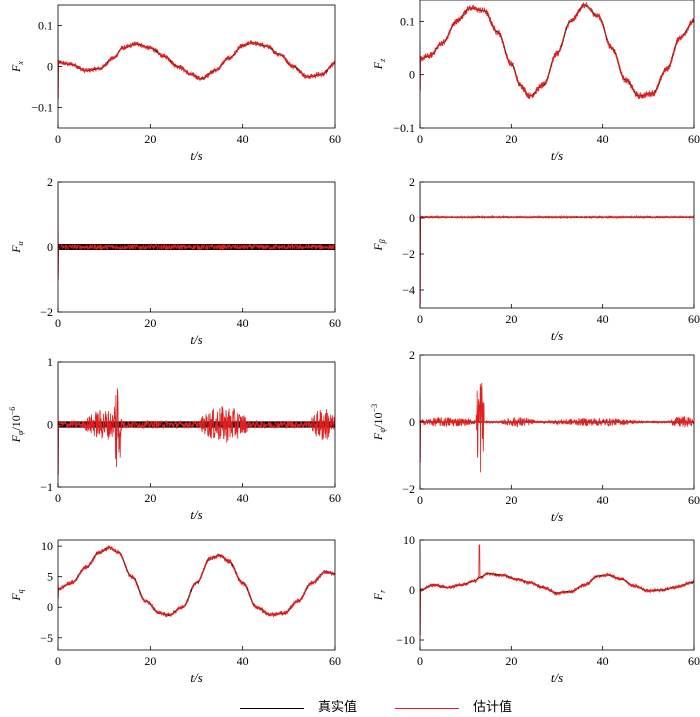  I want to click on legend: 真实值 估计值, so click(350, 708).